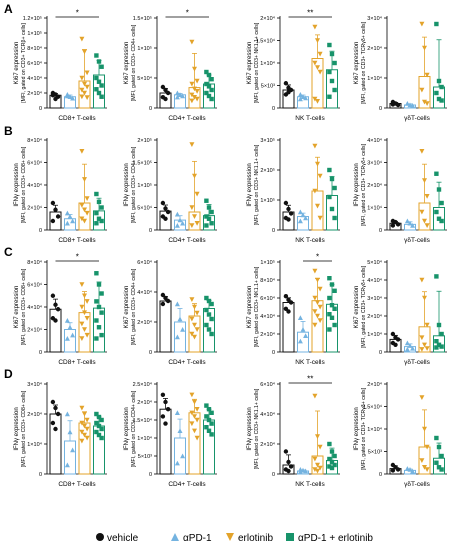  What do you see at coordinates (117, 538) in the screenshot?
I see `legend-item-vehicle: vehicle` at bounding box center [117, 538].